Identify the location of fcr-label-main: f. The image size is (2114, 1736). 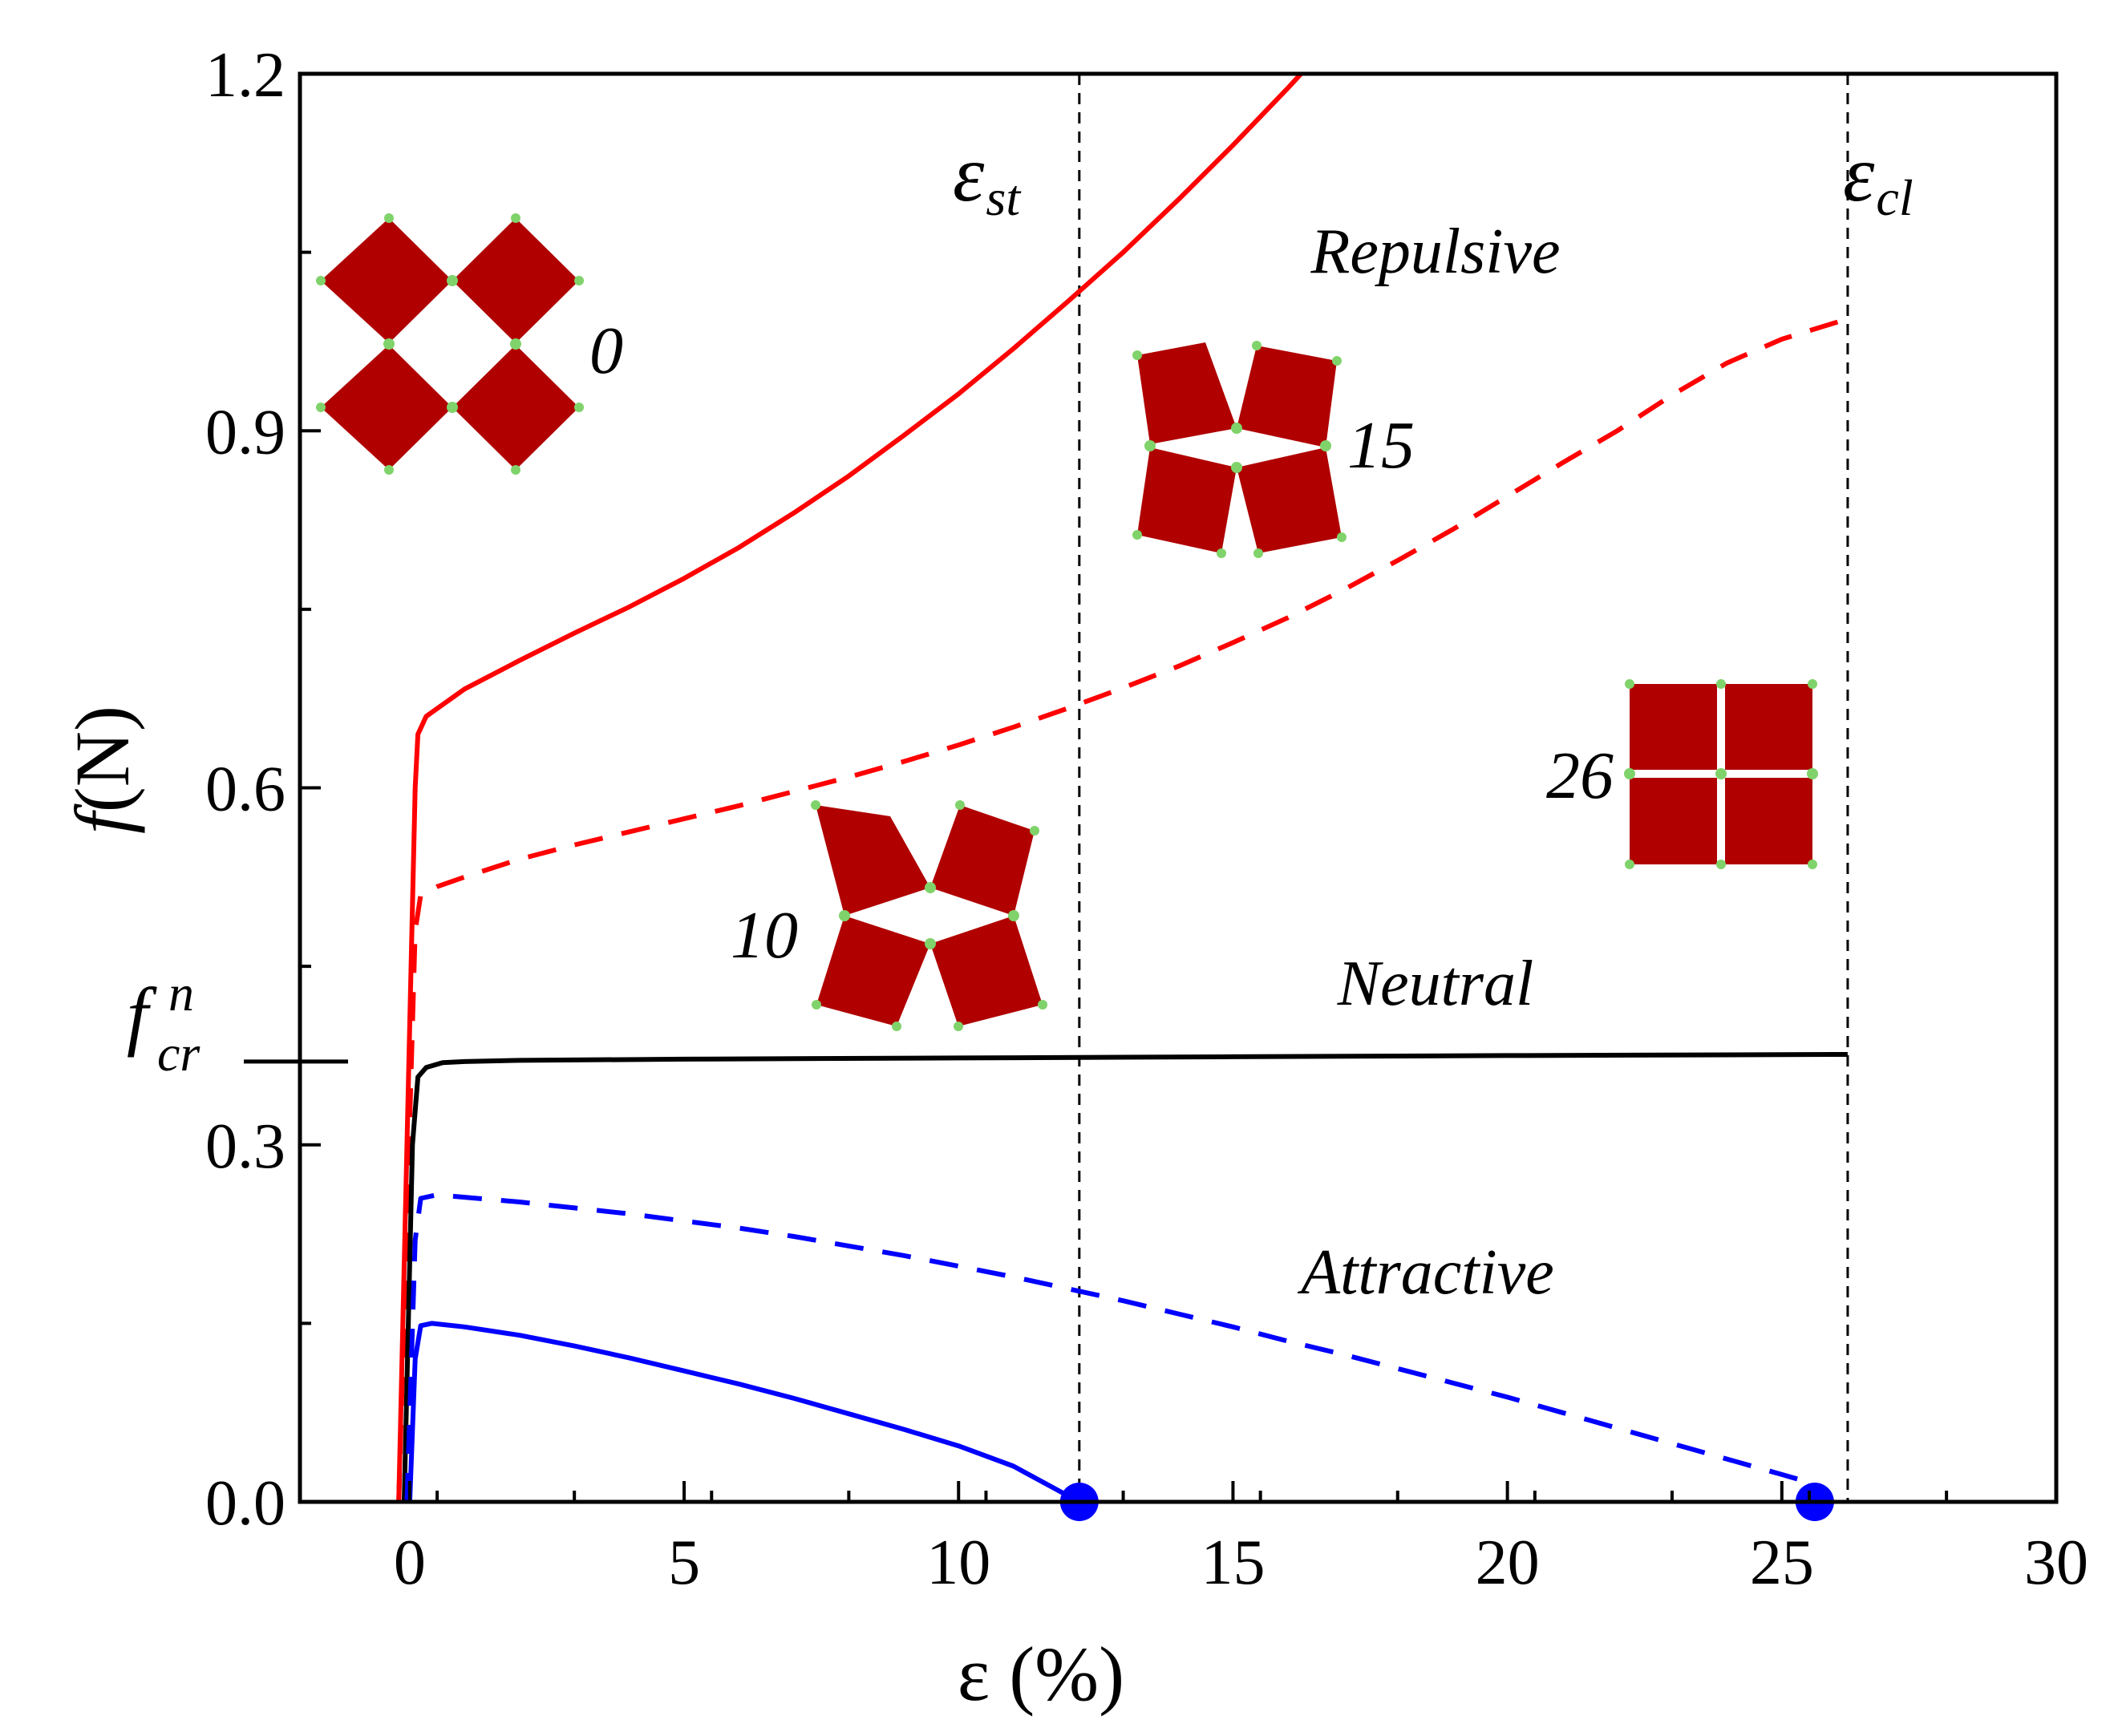
(142, 1015).